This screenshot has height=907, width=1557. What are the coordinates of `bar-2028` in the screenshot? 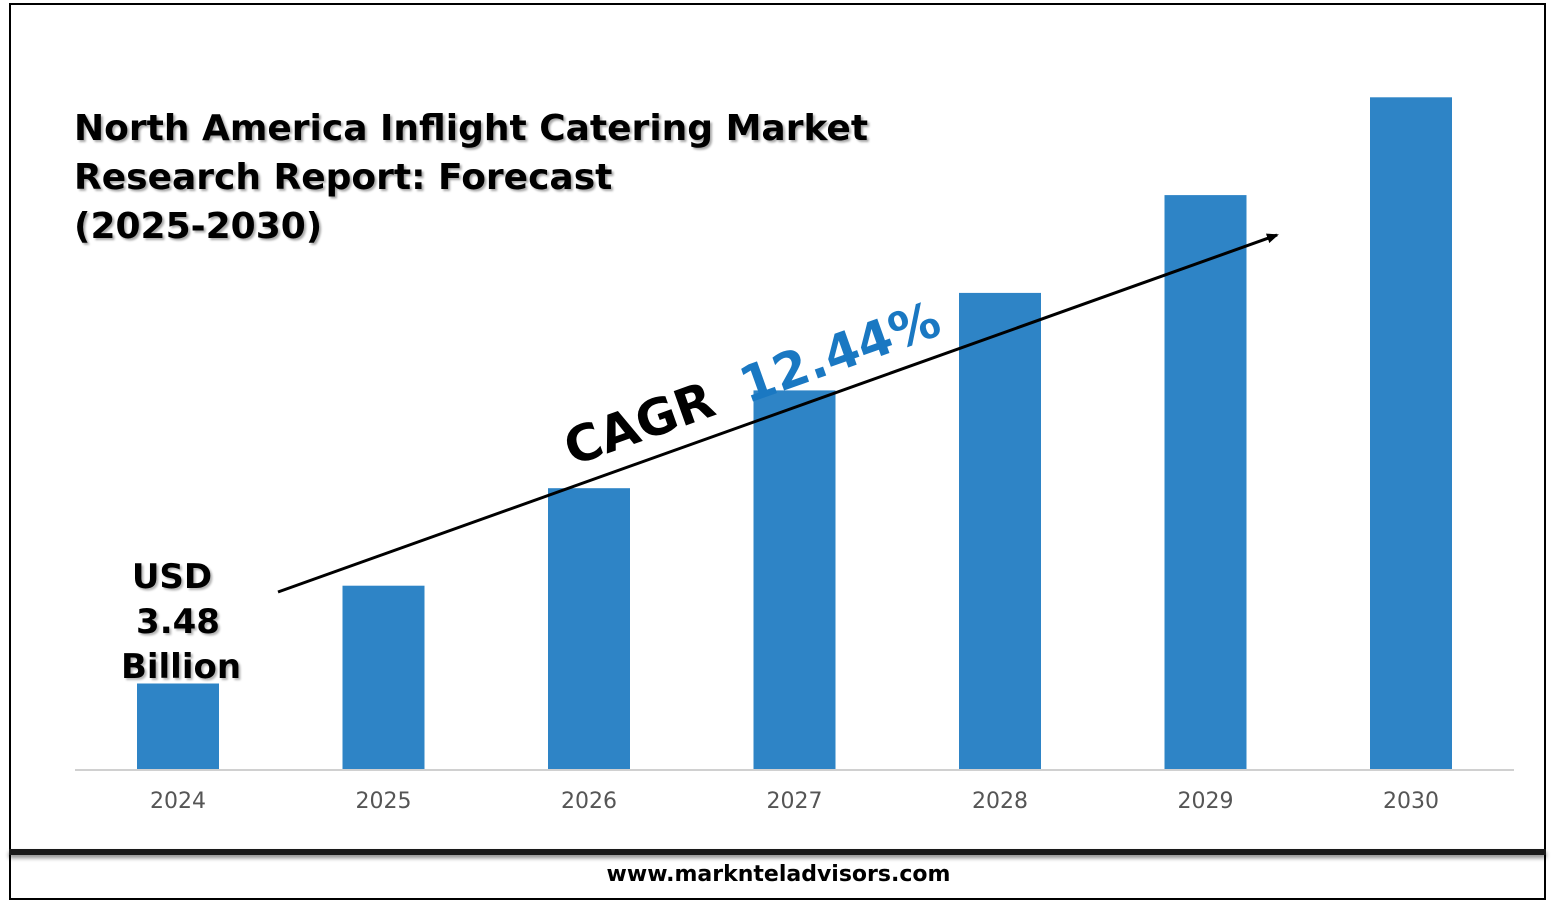 It's located at (1000, 530).